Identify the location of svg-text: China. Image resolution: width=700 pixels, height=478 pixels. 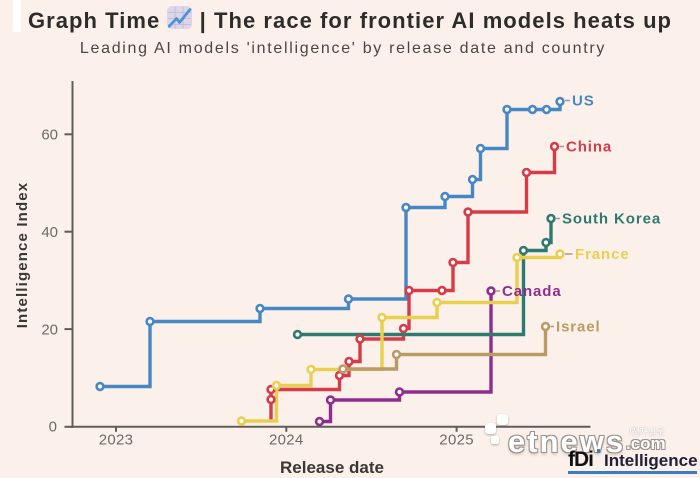
(589, 147).